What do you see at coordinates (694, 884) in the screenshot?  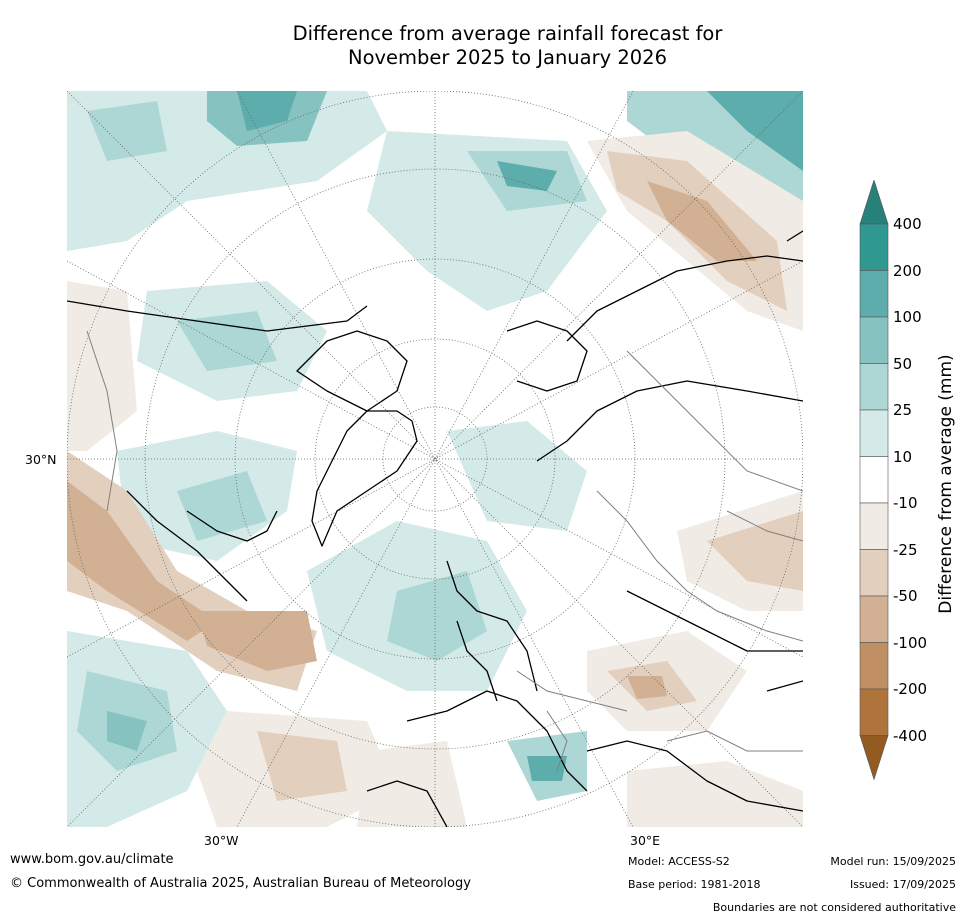 I see `base-period: Base period: 1981-2018` at bounding box center [694, 884].